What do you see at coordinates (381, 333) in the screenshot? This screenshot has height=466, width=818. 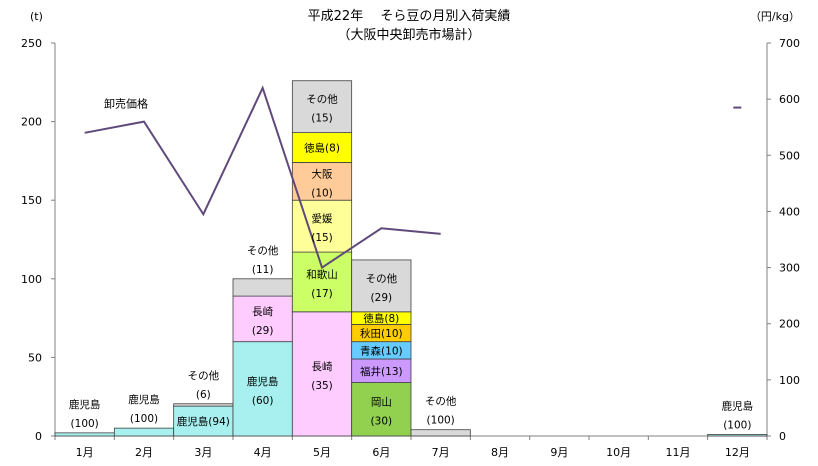 I see `bar-label: 秋田(10)` at bounding box center [381, 333].